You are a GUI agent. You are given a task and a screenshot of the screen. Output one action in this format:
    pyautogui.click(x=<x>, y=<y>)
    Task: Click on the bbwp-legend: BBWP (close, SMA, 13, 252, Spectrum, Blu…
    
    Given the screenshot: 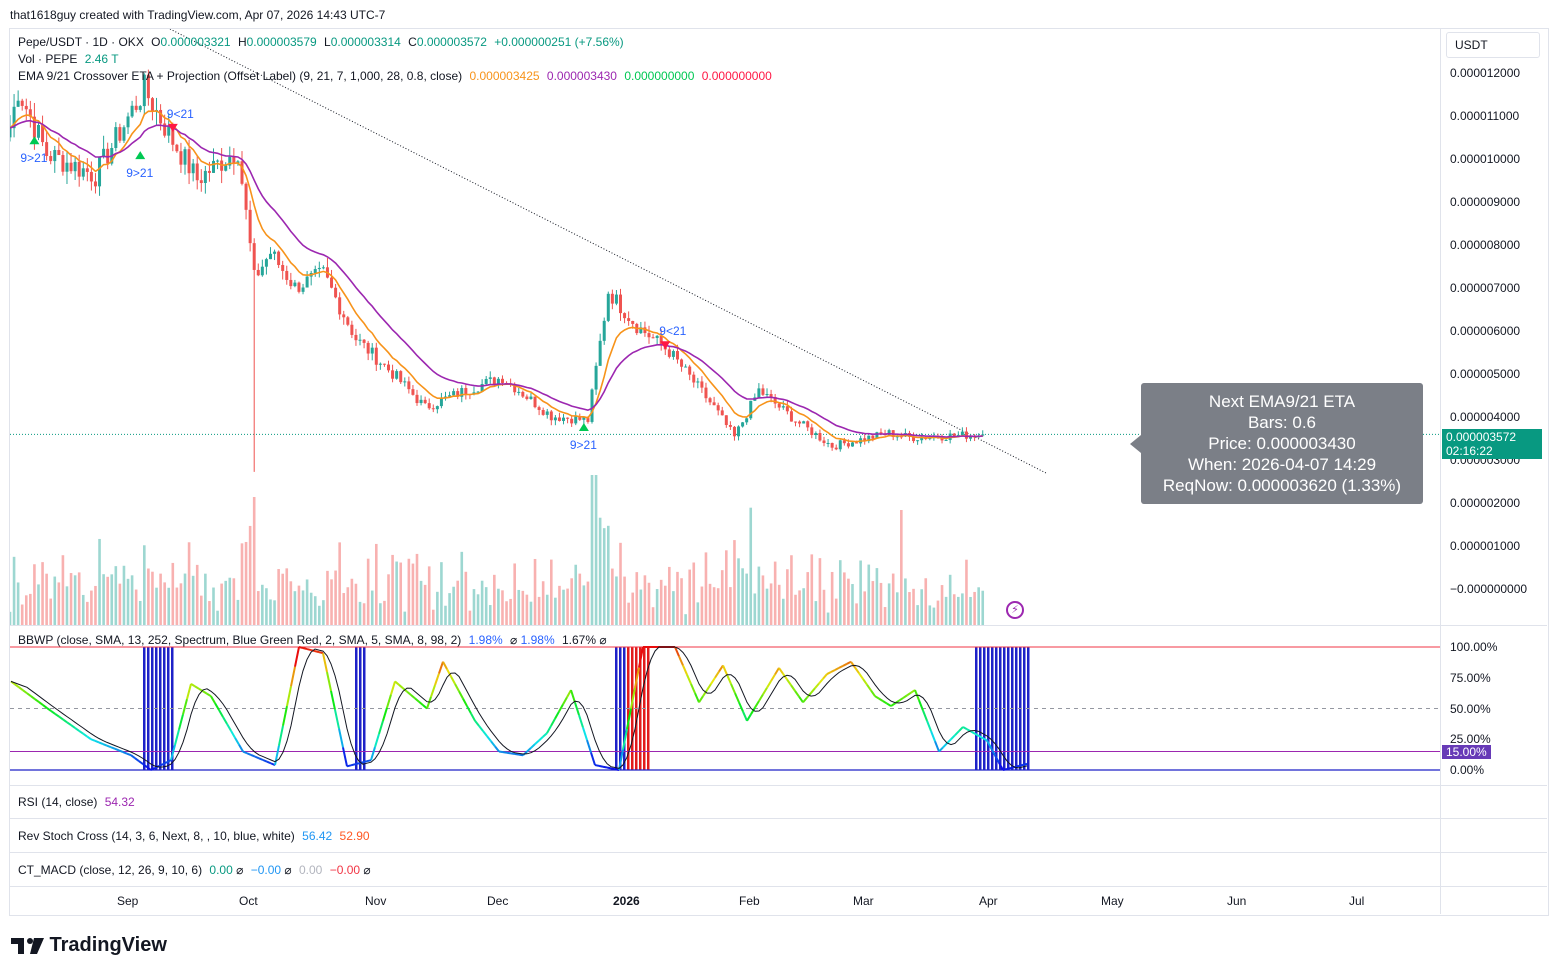 What is the action you would take?
    pyautogui.click(x=312, y=640)
    